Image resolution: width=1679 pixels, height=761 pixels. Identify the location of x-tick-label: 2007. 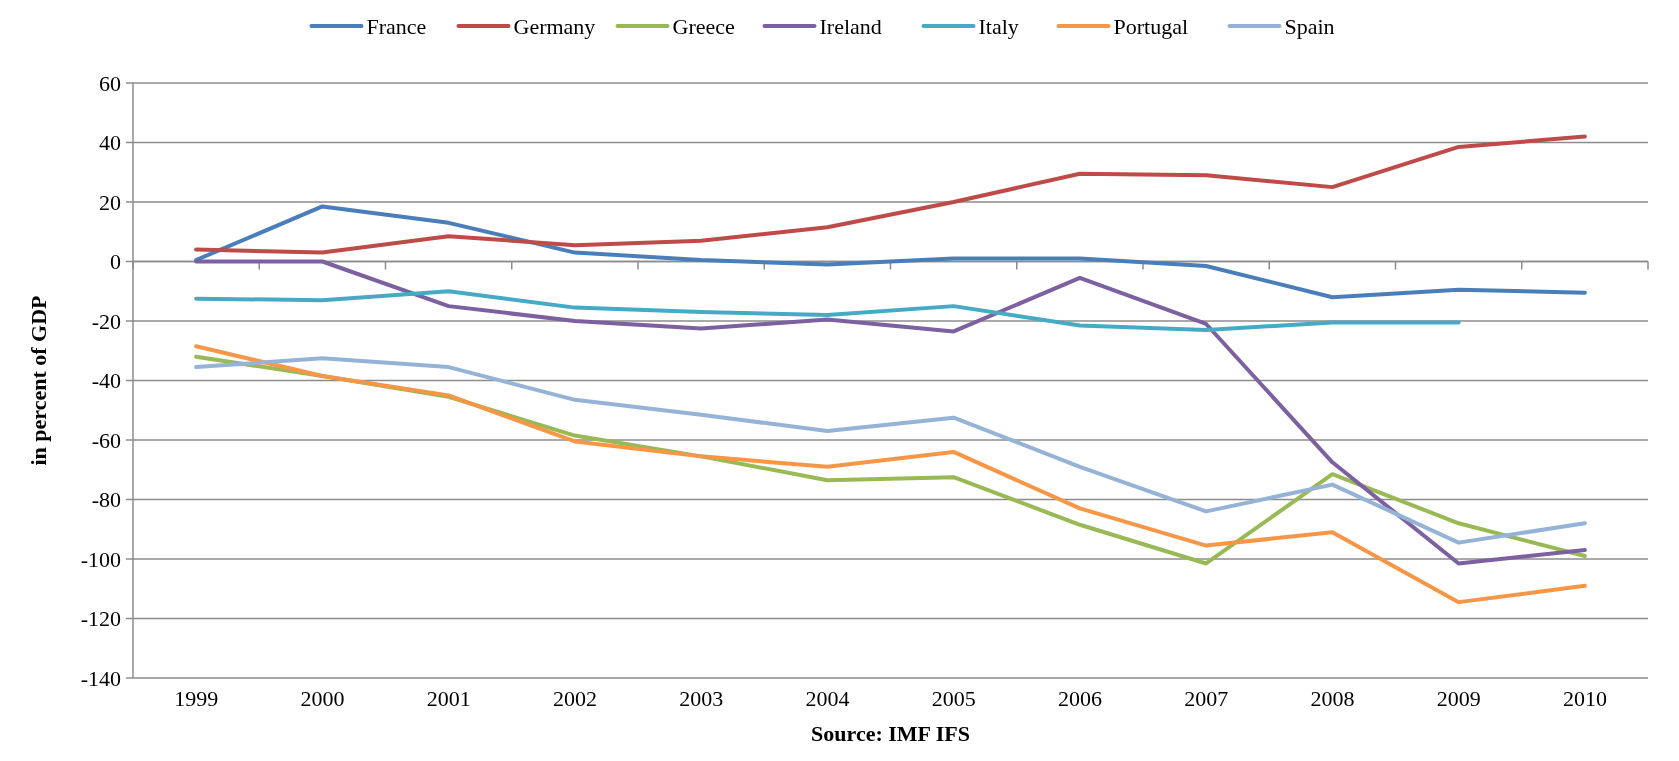
(1206, 698).